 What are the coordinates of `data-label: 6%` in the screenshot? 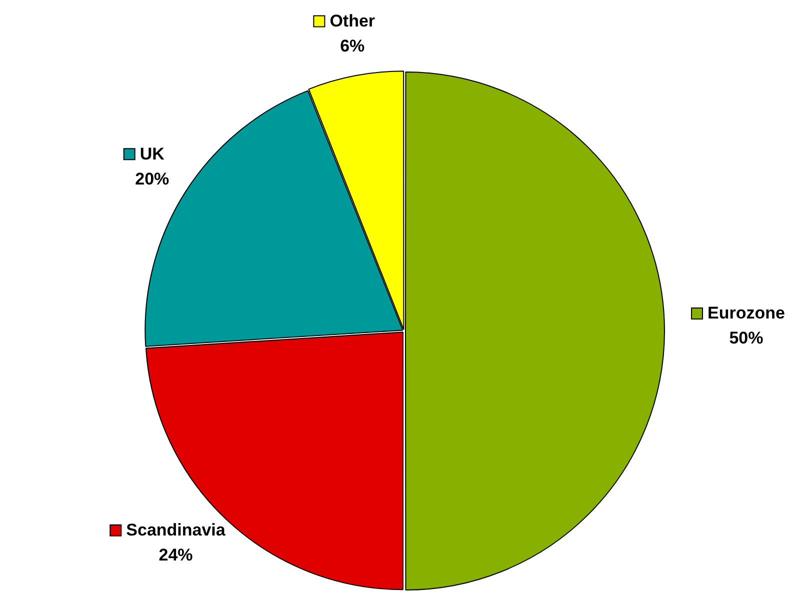 It's located at (352, 46).